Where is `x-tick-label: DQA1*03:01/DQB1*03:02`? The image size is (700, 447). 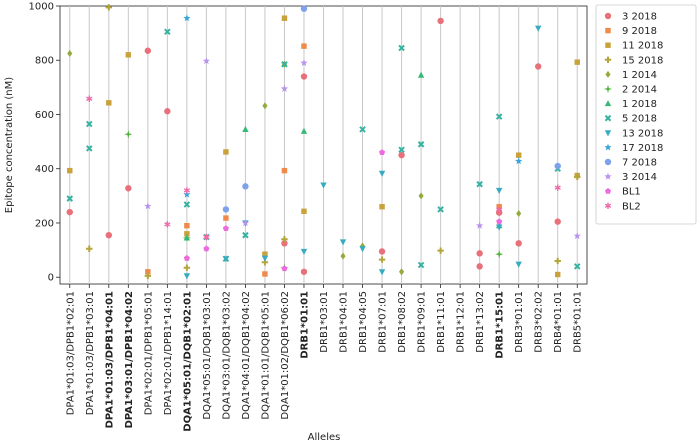
x-tick-label: DQA1*03:01/DQB1*03:02 is located at coordinates (226, 355).